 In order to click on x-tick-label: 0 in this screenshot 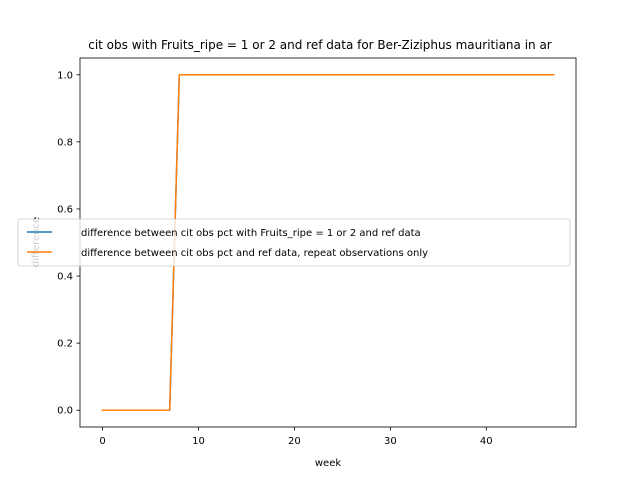, I will do `click(102, 441)`.